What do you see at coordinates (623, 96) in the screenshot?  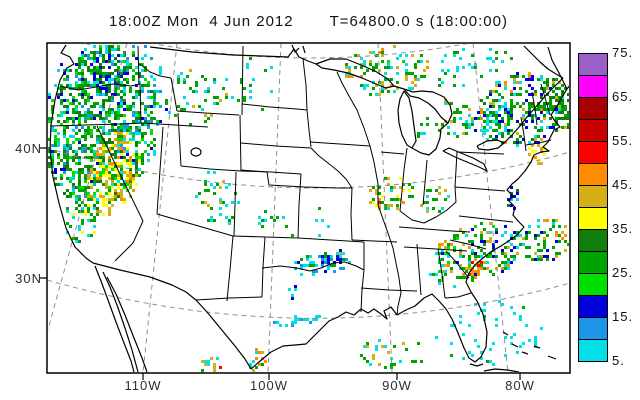 I see `colorbar-tick-label: 65.` at bounding box center [623, 96].